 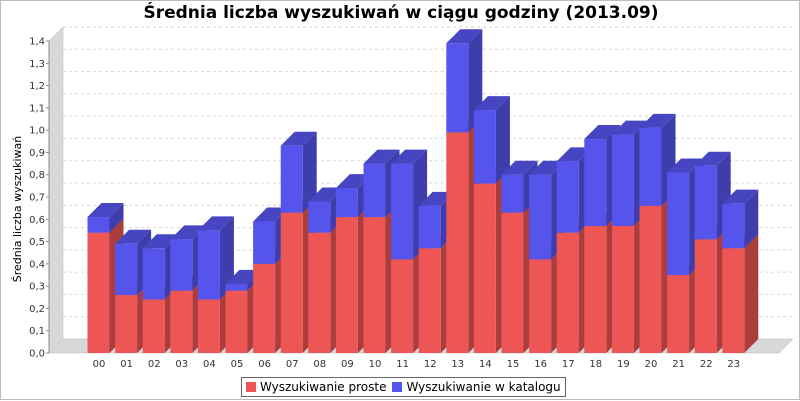 I want to click on x-tick-label: 23, so click(x=733, y=364).